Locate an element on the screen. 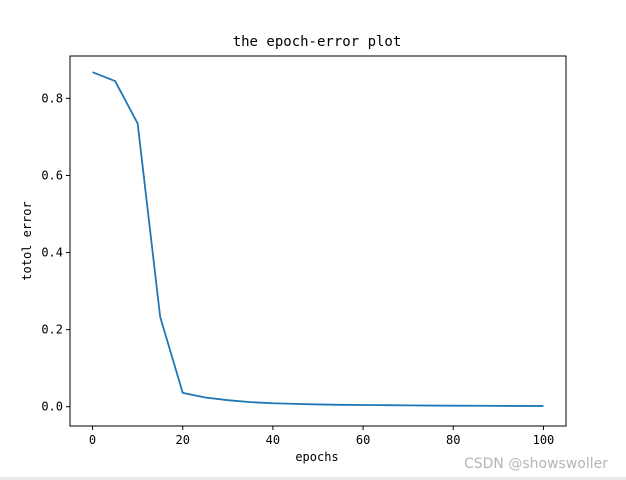 The image size is (626, 480). y-axis-ticks: 0.0 0.2 0.4 0.6 0.8 is located at coordinates (55, 252).